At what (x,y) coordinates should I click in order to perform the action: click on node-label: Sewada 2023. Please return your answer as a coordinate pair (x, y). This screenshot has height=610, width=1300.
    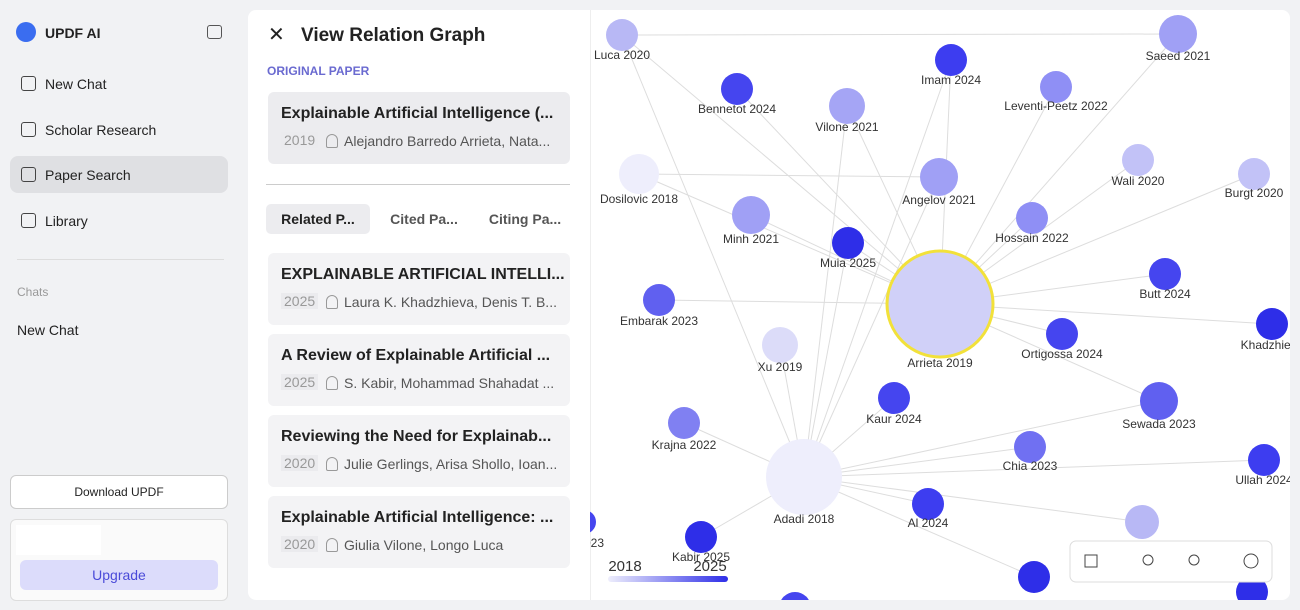
    Looking at the image, I should click on (1159, 424).